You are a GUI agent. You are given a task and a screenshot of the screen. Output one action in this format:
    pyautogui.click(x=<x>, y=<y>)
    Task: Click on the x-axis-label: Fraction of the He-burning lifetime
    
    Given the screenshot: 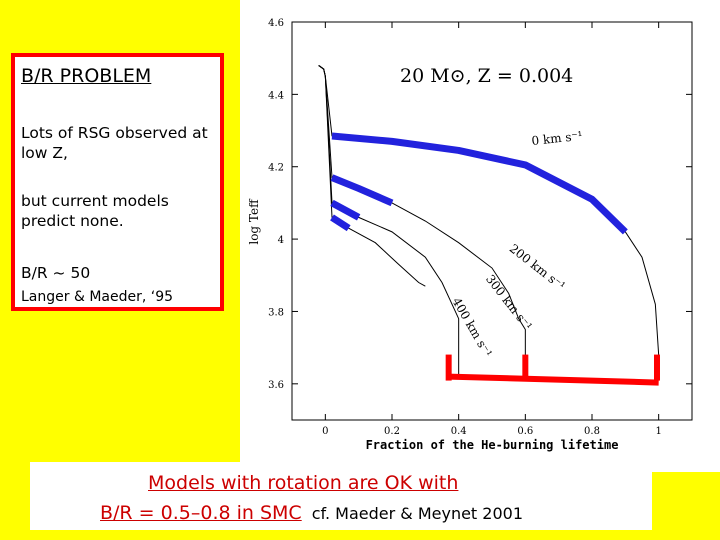 What is the action you would take?
    pyautogui.click(x=492, y=445)
    